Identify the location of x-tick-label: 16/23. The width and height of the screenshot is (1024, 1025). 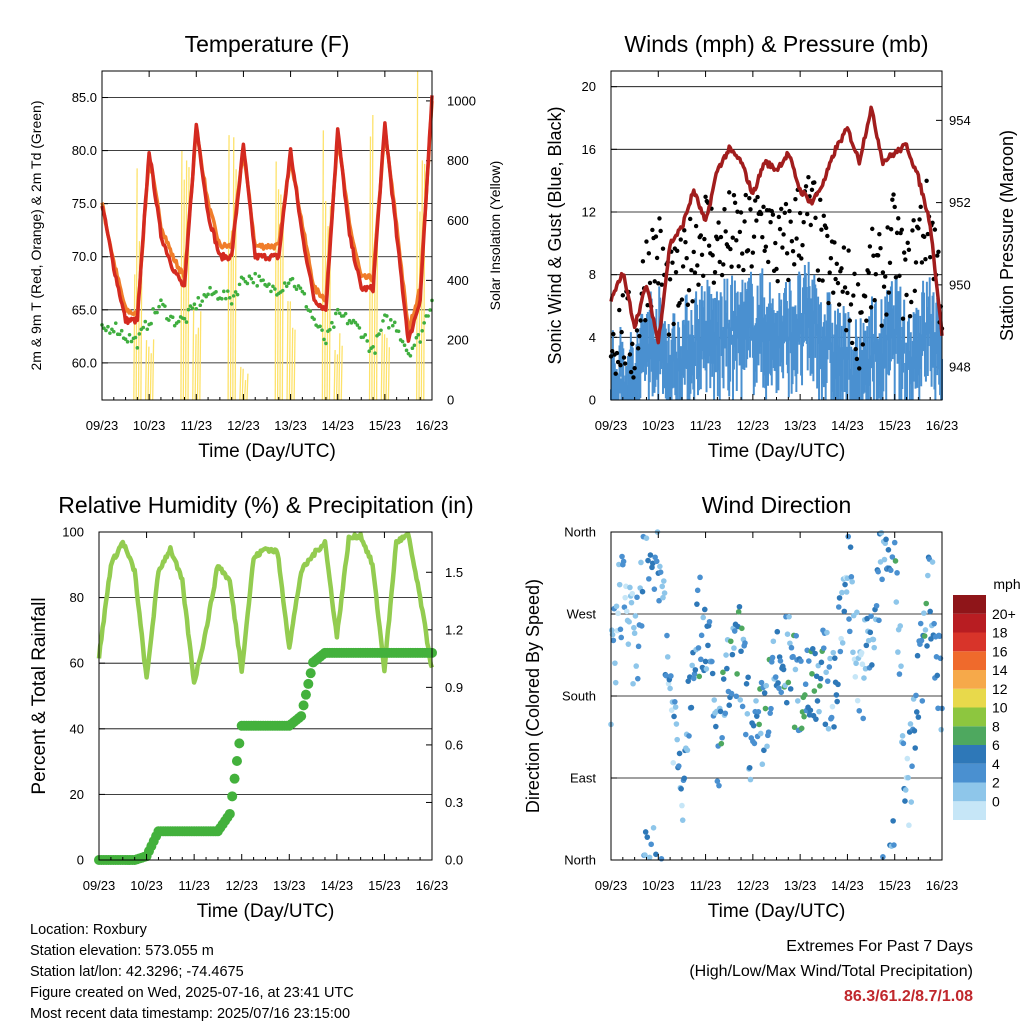
(942, 425).